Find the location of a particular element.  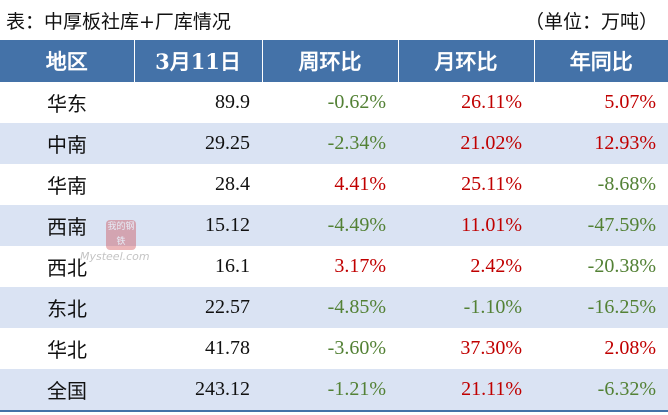

table-row: 华东 89.9 -0.62% 26.11% 5.07% is located at coordinates (334, 102).